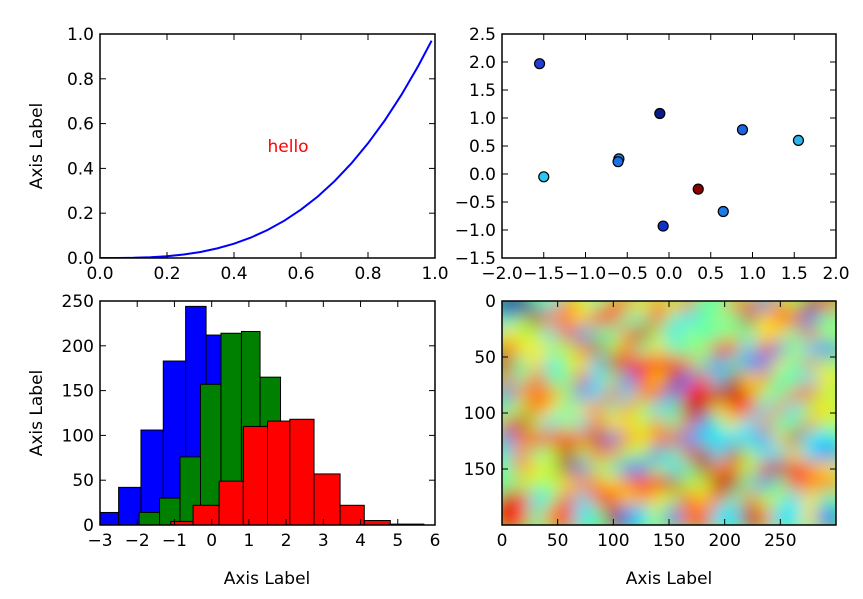  Describe the element at coordinates (397, 541) in the screenshot. I see `x-tick-label: 5` at that location.